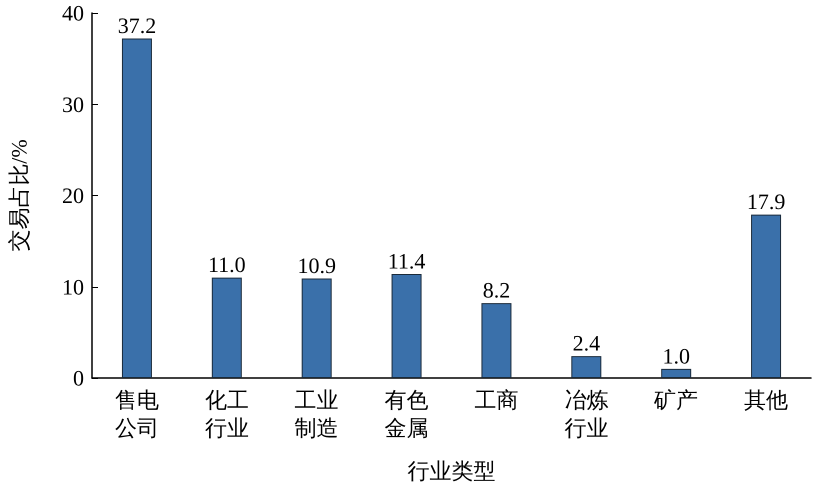  Describe the element at coordinates (73, 287) in the screenshot. I see `y-tick-label: 10` at that location.